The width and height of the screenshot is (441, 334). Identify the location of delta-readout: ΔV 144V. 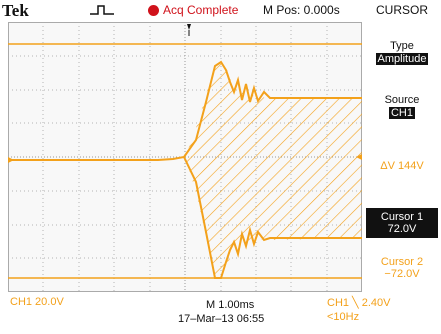
(402, 166).